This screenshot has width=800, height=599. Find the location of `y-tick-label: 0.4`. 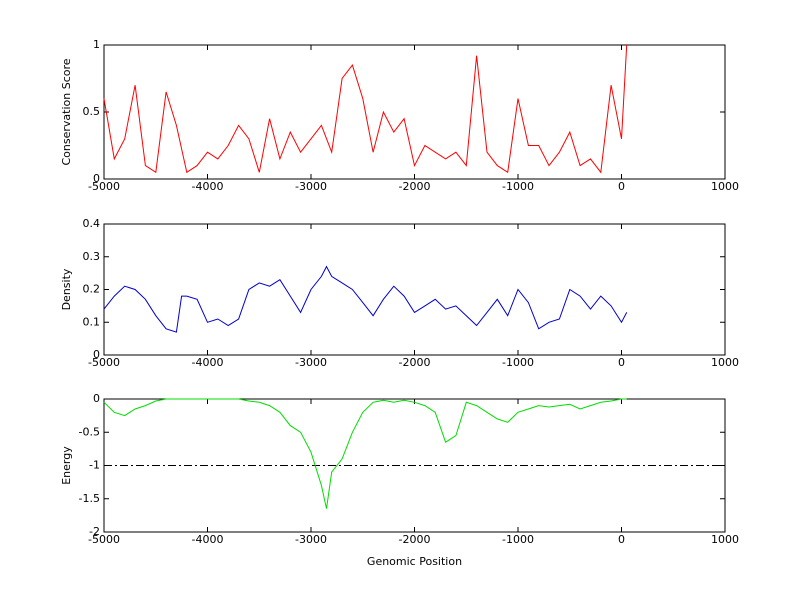

y-tick-label: 0.4 is located at coordinates (92, 223).